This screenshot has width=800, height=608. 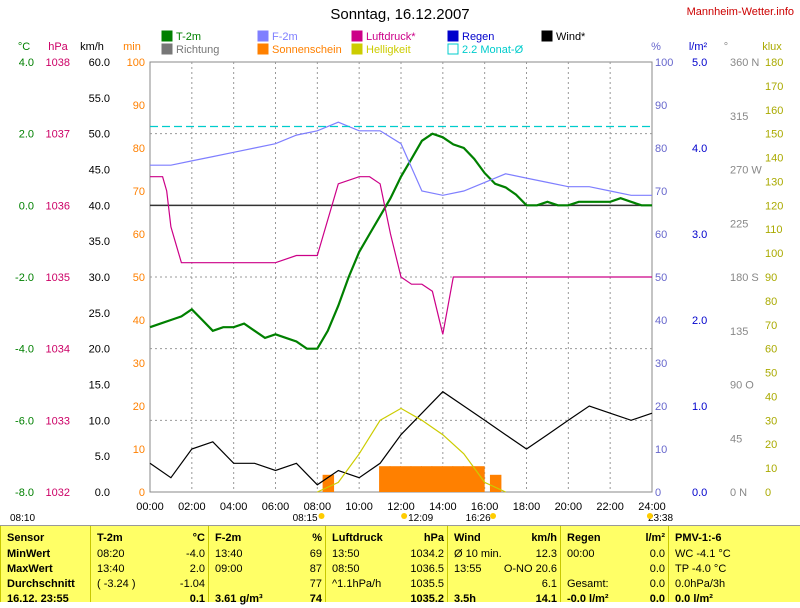 I want to click on stats-cell: Wind, so click(x=467, y=538).